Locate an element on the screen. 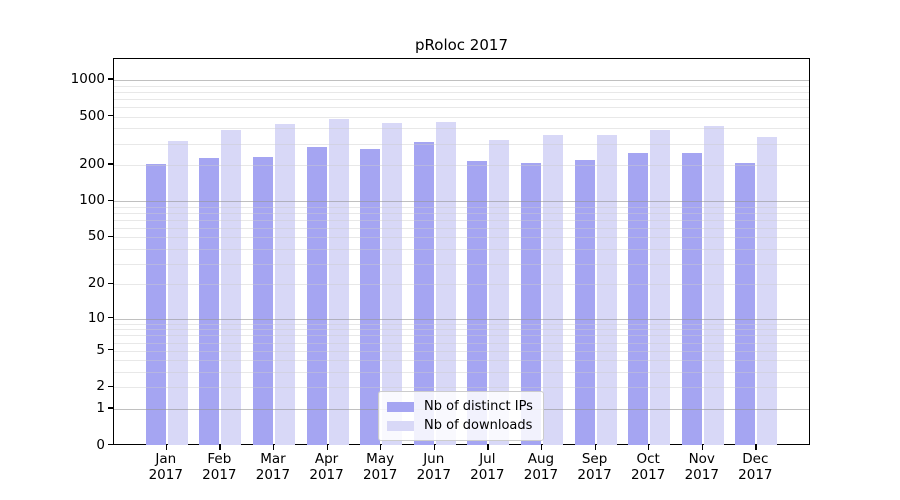 The width and height of the screenshot is (900, 500). x-tick-label-nov: Nov 2017 is located at coordinates (701, 467).